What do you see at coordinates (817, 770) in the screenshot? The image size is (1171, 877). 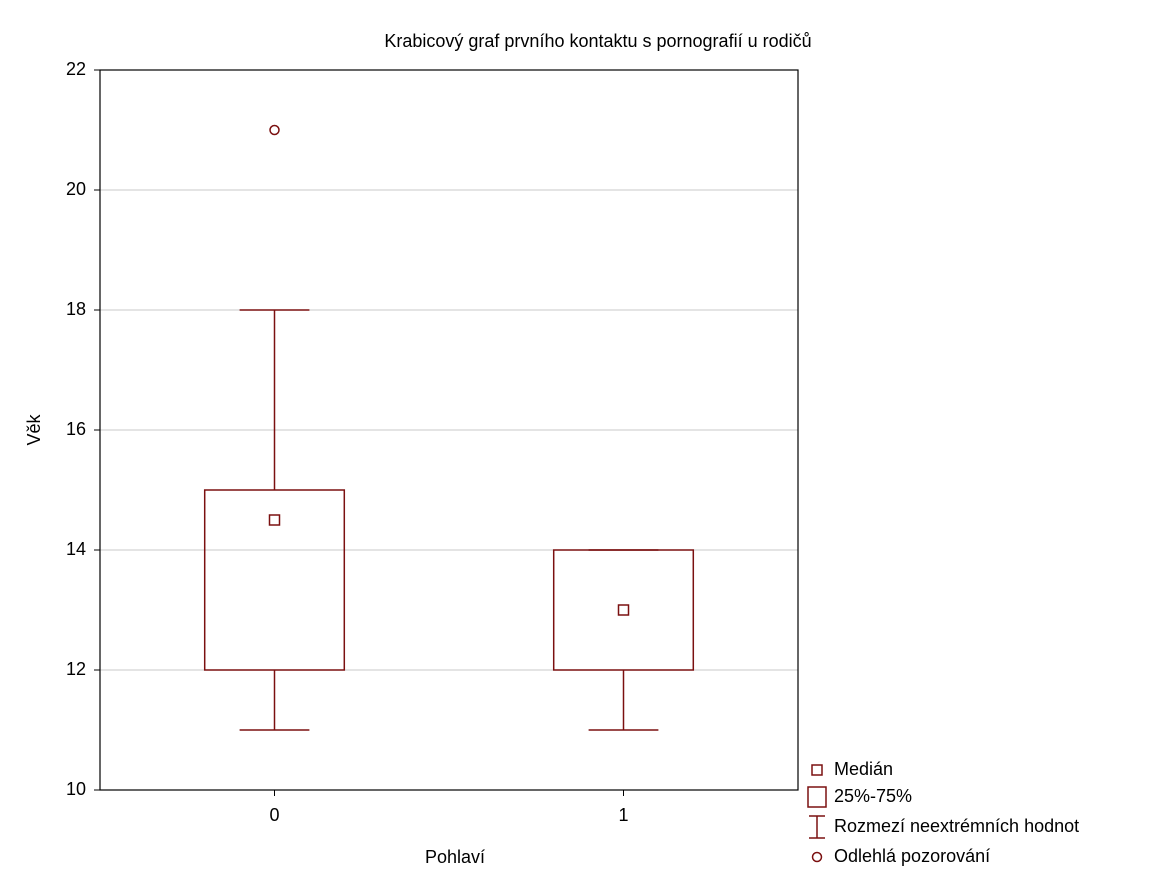 I see `legend-median-icon` at bounding box center [817, 770].